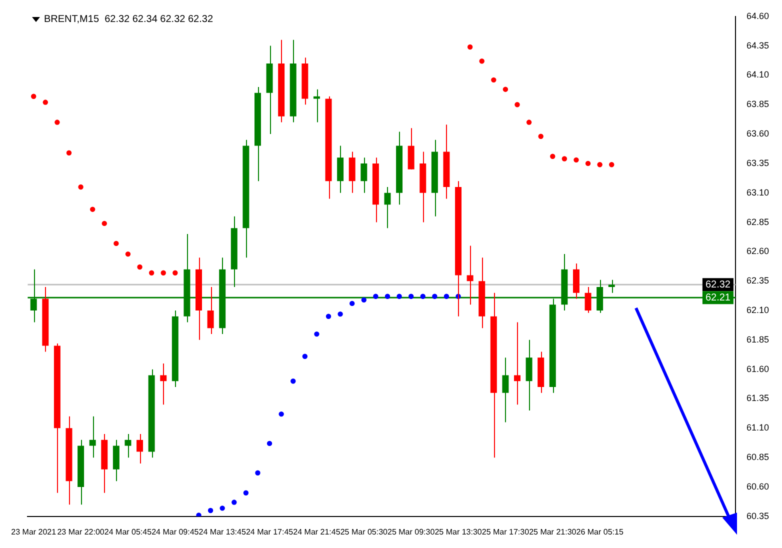 This screenshot has width=782, height=548. What do you see at coordinates (600, 531) in the screenshot?
I see `x-tick-label: 26 Mar 05:15` at bounding box center [600, 531].